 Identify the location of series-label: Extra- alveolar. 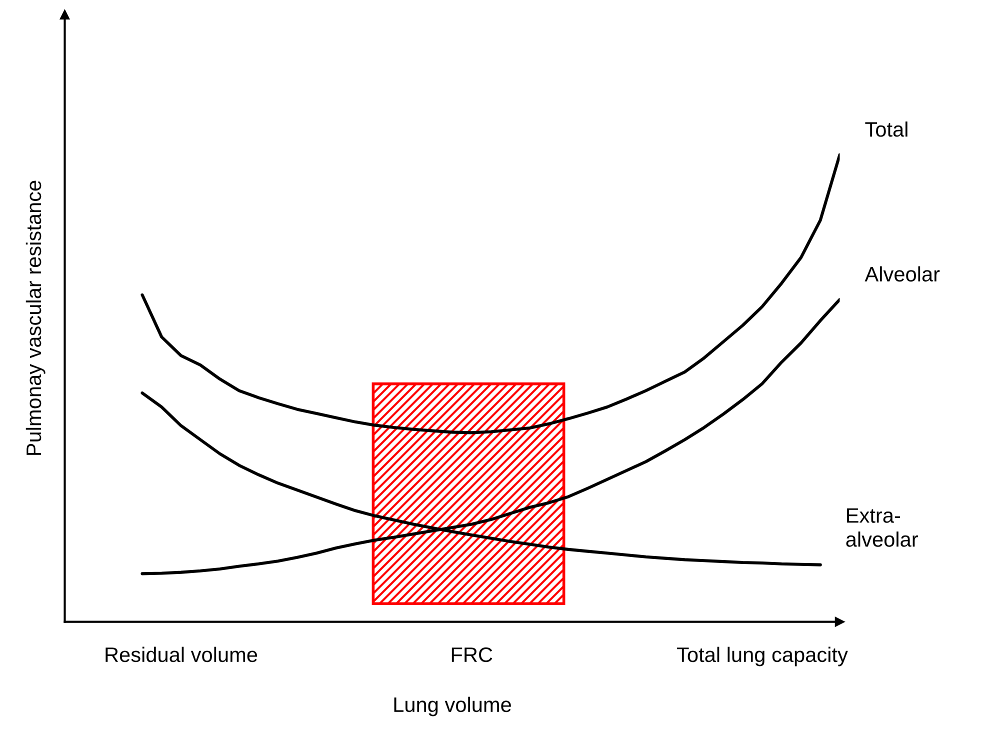
(882, 527).